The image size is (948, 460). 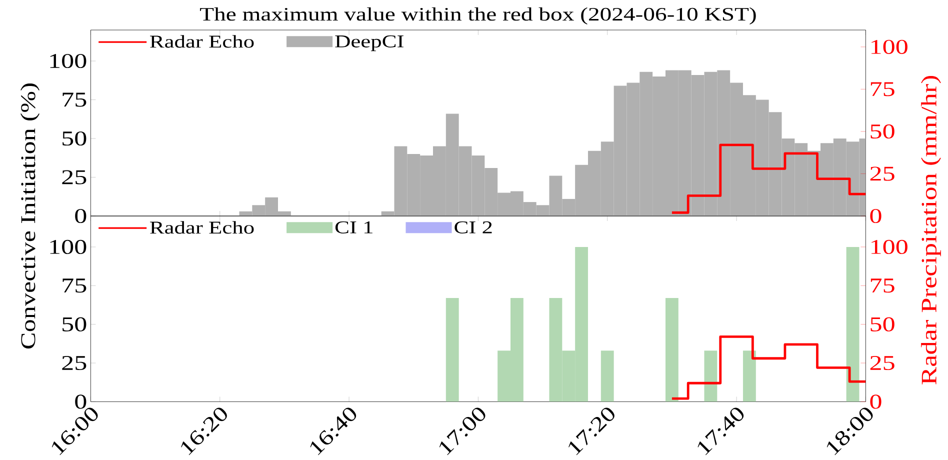 I want to click on y2-axis-title: Radar Precipitation (mm/hr), so click(x=931, y=230).